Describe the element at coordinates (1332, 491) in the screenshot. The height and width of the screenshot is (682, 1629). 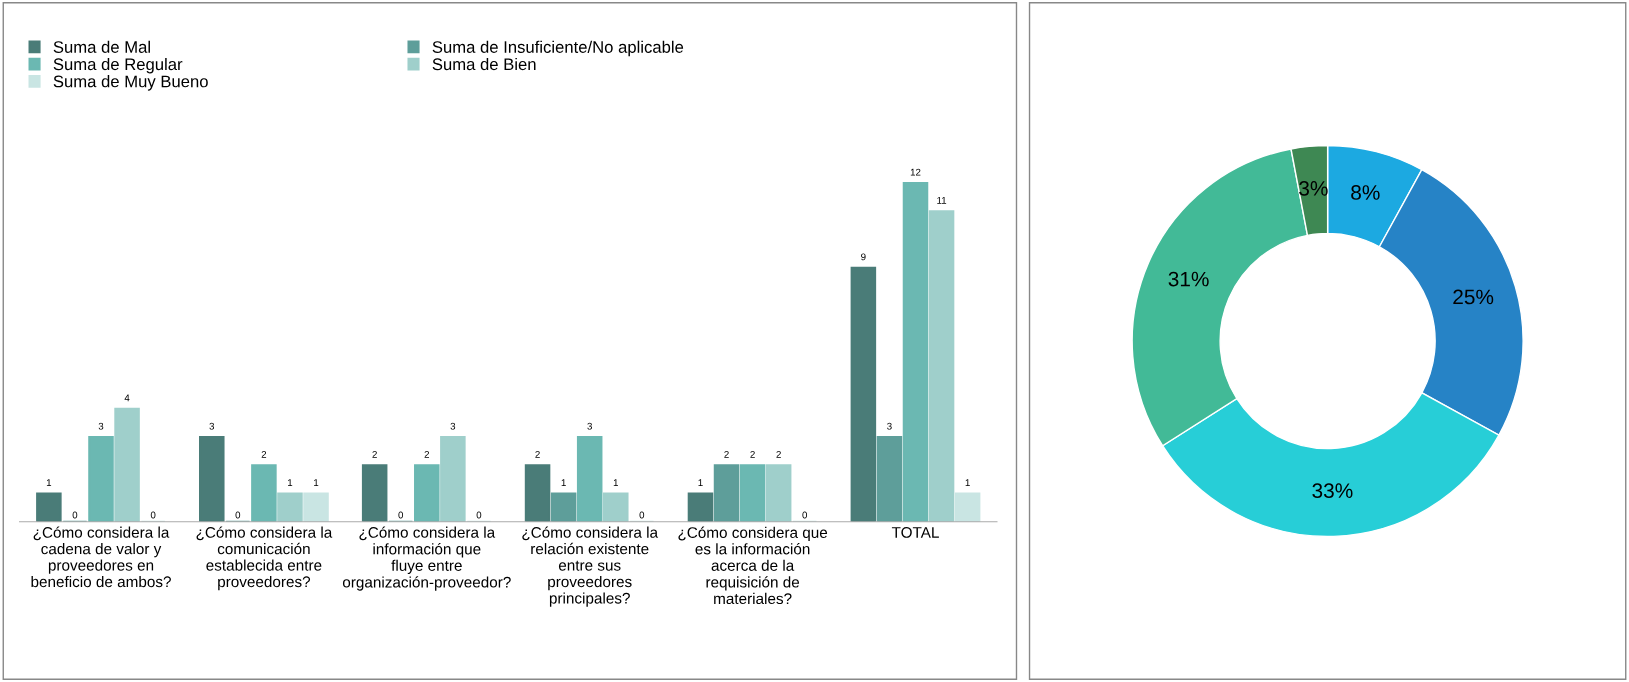
I see `data-label: 33%` at that location.